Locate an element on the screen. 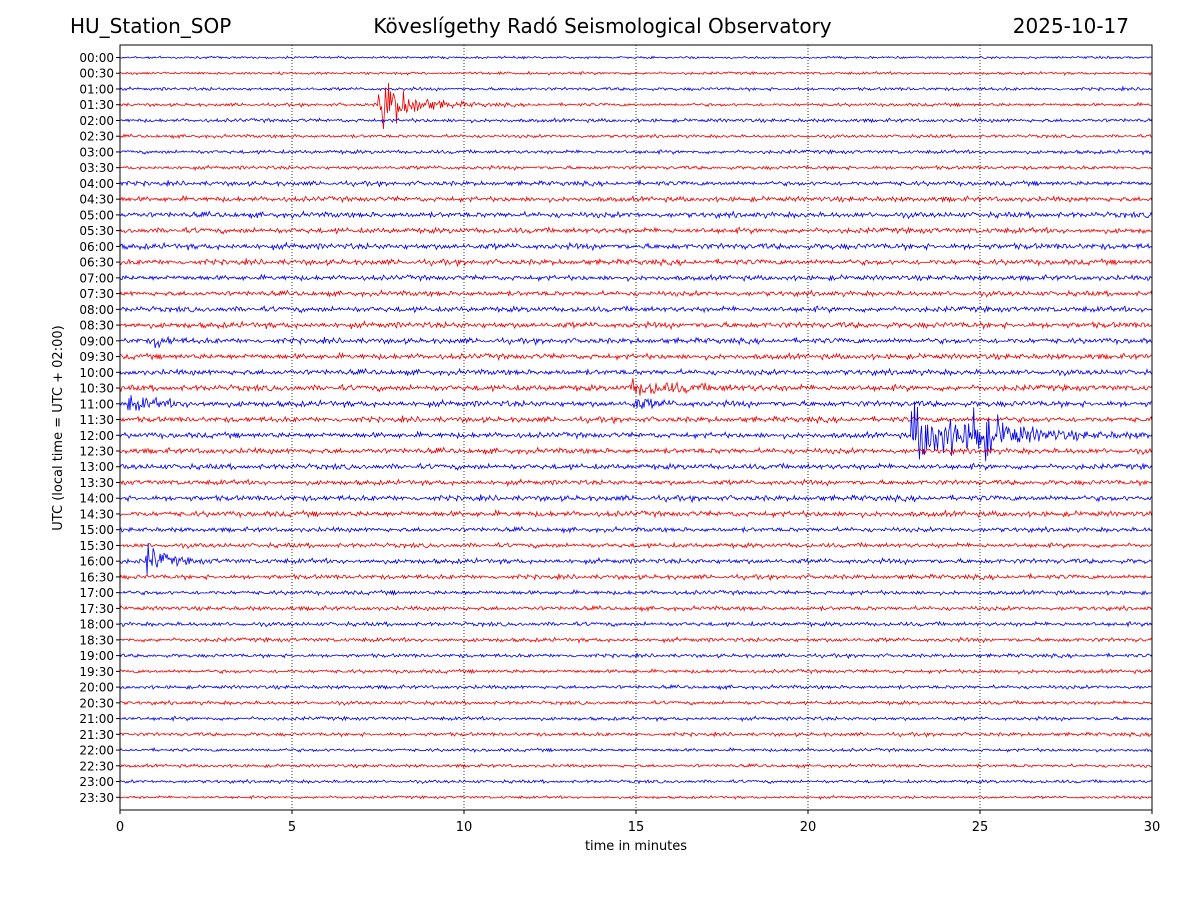 This screenshot has height=900, width=1200. y-tick-label: 03:00 is located at coordinates (96, 152).